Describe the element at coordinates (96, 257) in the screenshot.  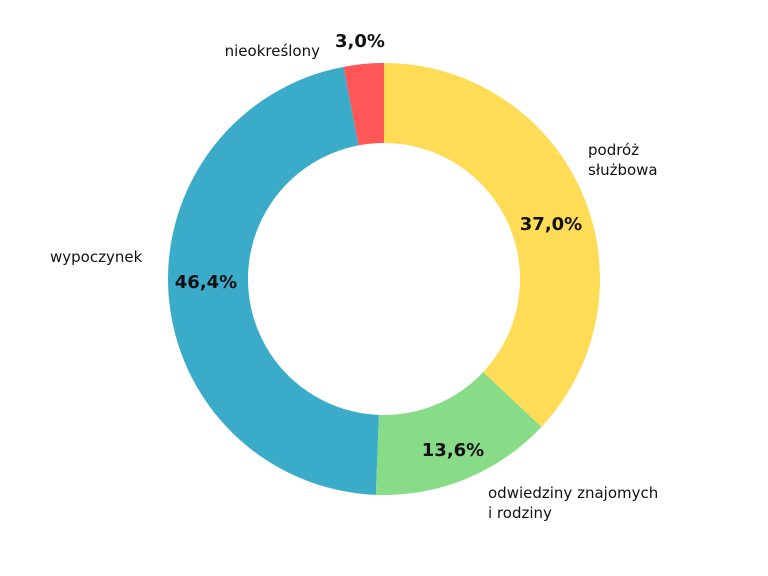
I see `slice-category-label: wypoczynek` at that location.